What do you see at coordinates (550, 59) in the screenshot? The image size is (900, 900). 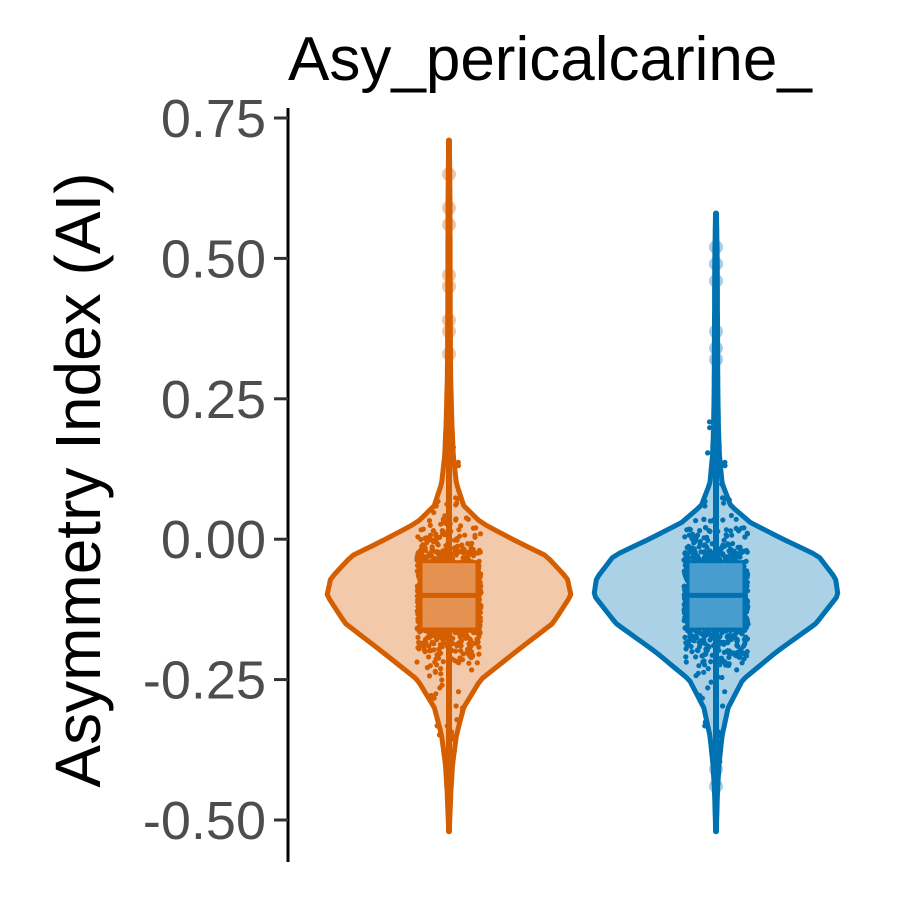 I see `chart-title: Asy_pericalcarine_` at bounding box center [550, 59].